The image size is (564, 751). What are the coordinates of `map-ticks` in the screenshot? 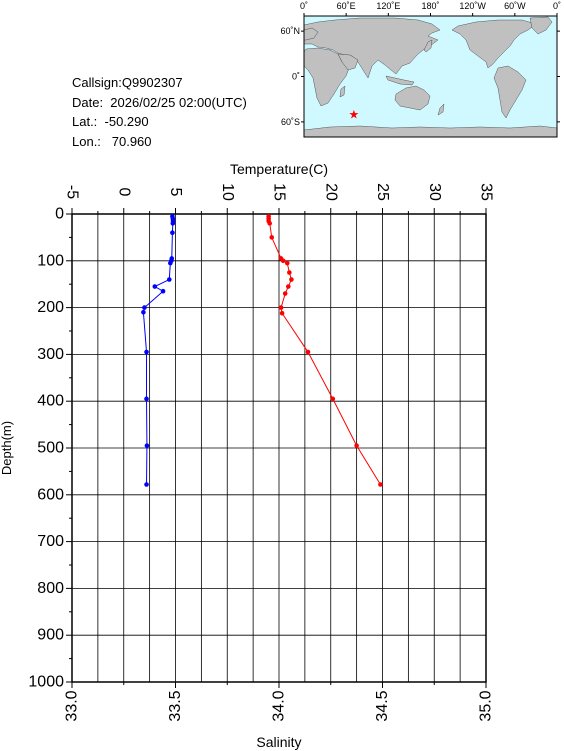 It's located at (430, 68).